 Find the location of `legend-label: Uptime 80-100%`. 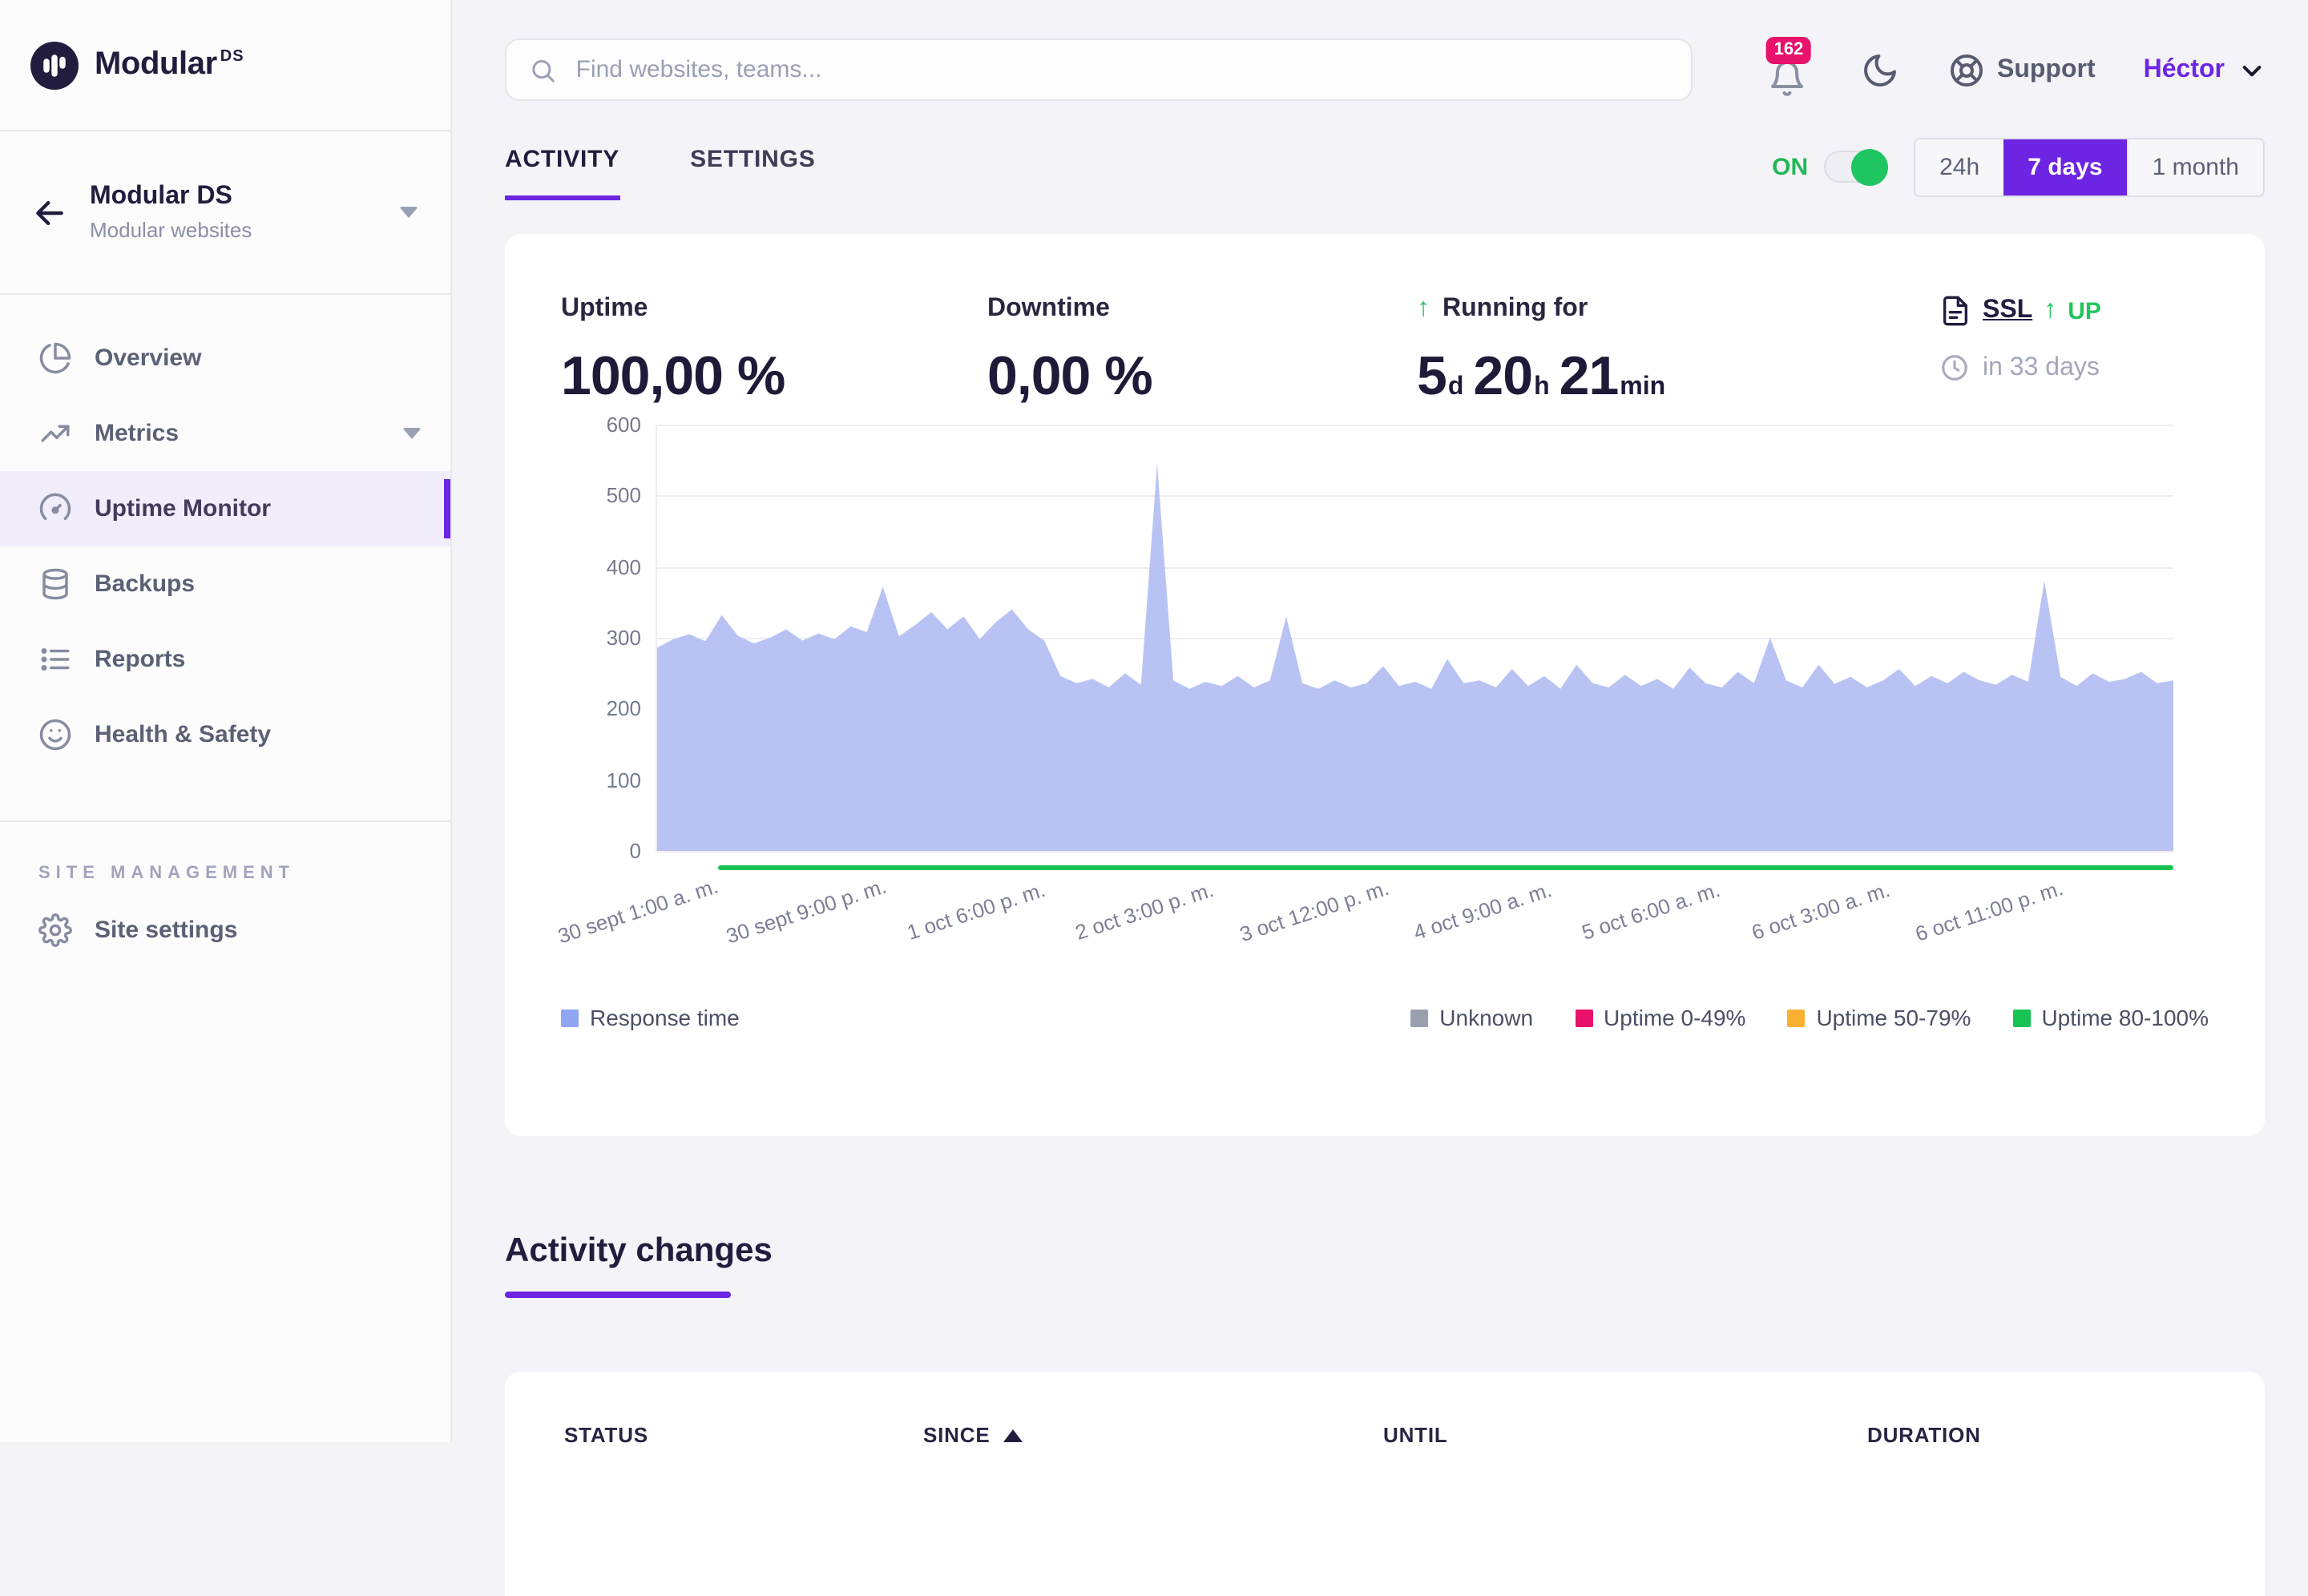

legend-label: Uptime 80-100% is located at coordinates (2125, 1017).